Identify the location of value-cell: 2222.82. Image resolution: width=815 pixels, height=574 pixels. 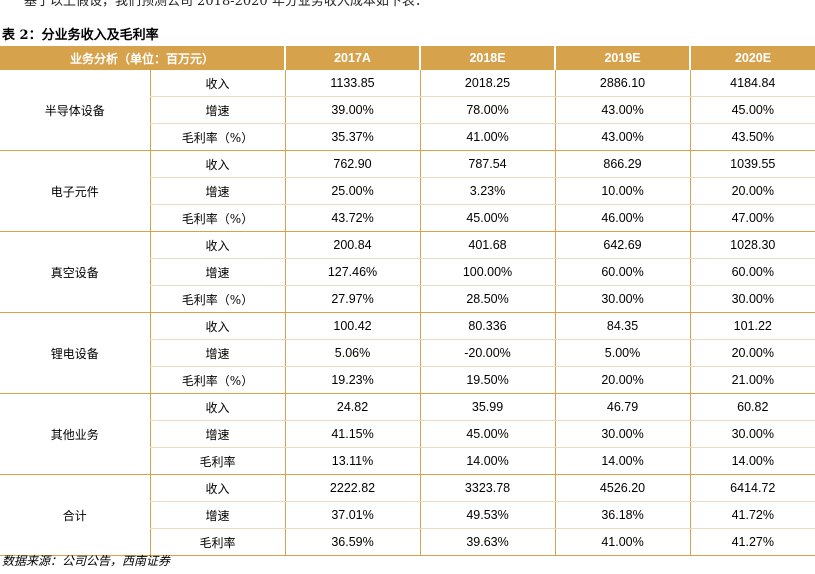
(352, 488).